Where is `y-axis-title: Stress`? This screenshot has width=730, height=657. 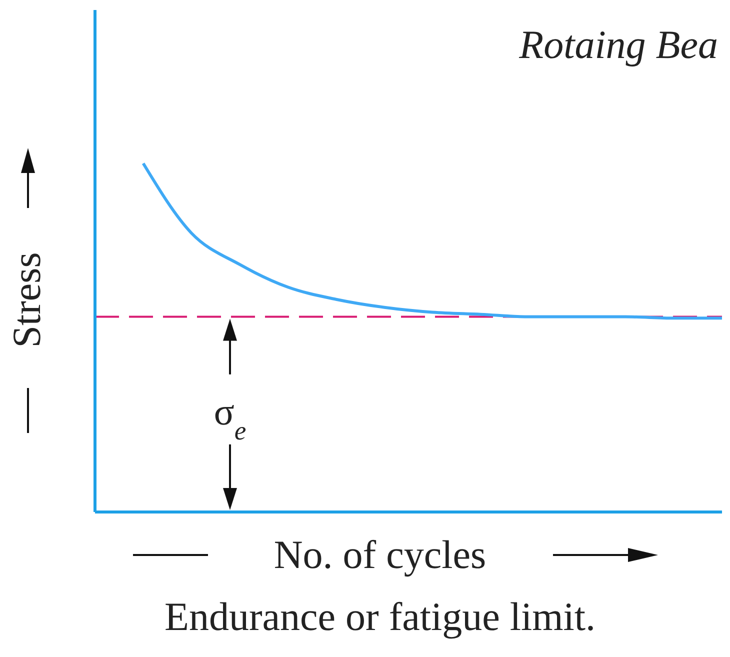 y-axis-title: Stress is located at coordinates (26, 300).